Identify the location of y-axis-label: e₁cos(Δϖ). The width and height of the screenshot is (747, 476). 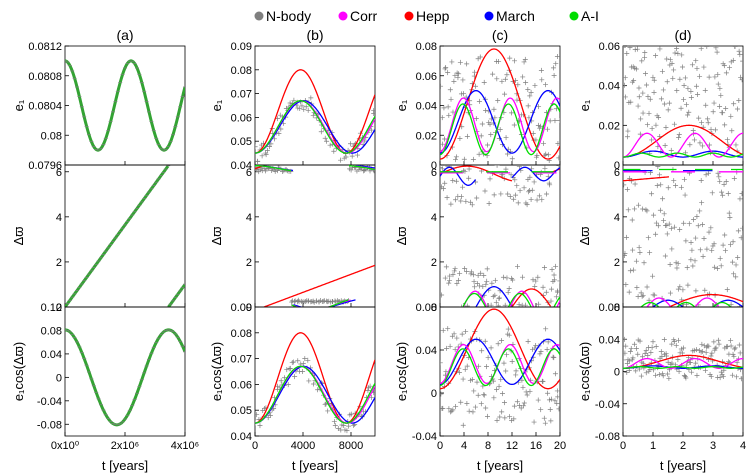
(18, 371).